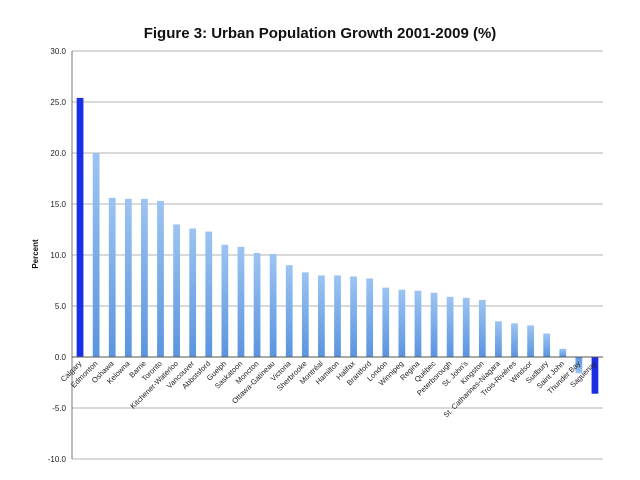 The height and width of the screenshot is (480, 640). Describe the element at coordinates (59, 408) in the screenshot. I see `y-tick-label: -5.0` at that location.